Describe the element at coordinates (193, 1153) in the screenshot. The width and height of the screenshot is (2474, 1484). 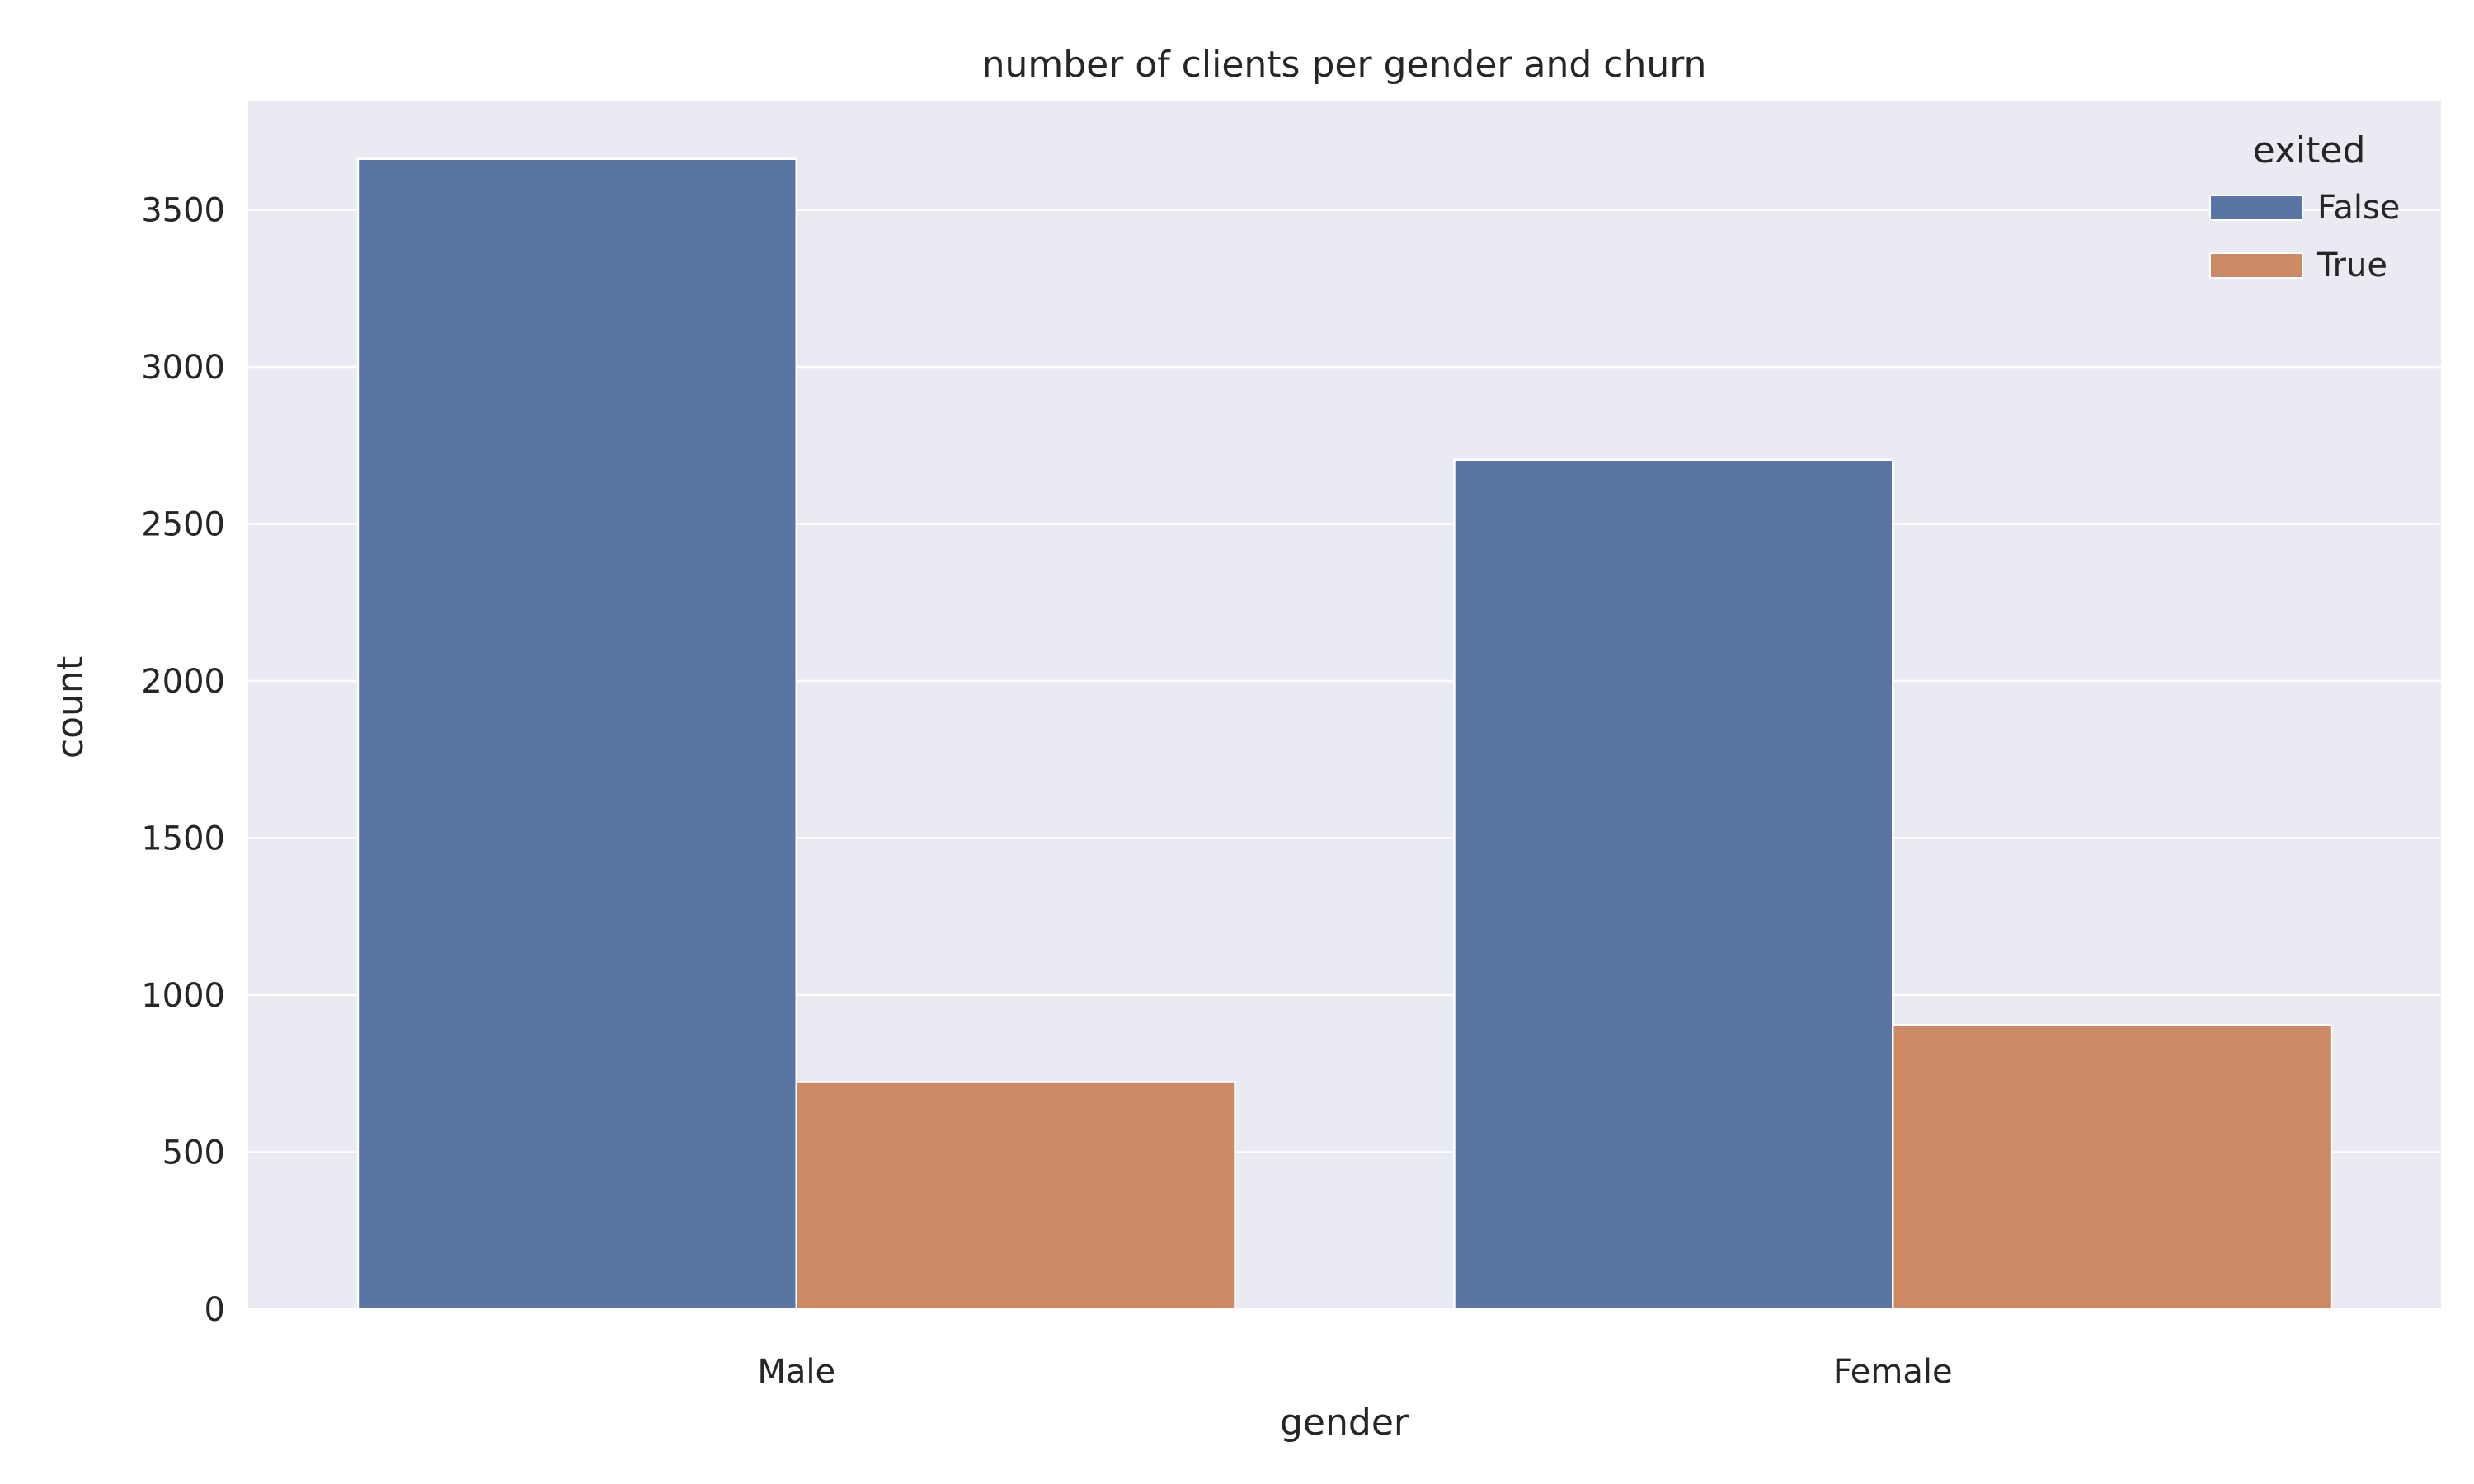
I see `y-tick-label: 500` at that location.